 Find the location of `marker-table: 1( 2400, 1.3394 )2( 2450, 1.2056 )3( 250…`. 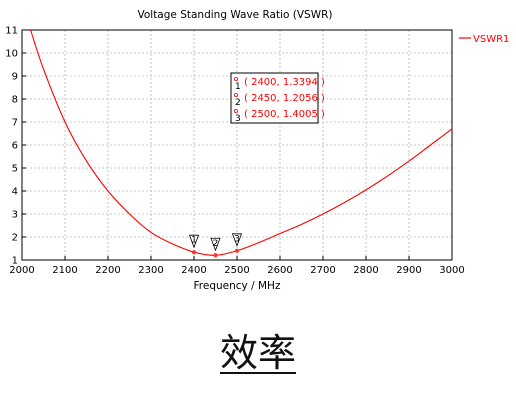

marker-table: 1( 2400, 1.3394 )2( 2450, 1.2056 )3( 250… is located at coordinates (277, 98).